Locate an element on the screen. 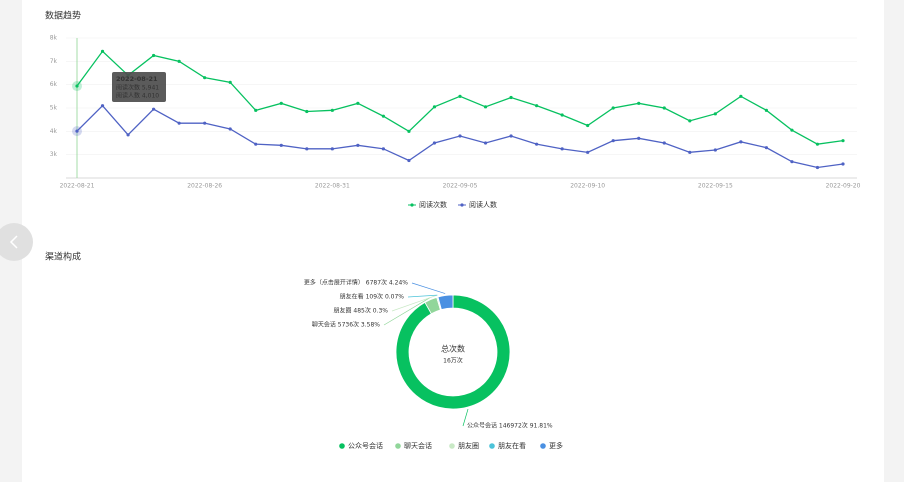 The height and width of the screenshot is (482, 904). tooltip-title: 2022-08-21 is located at coordinates (137, 79).